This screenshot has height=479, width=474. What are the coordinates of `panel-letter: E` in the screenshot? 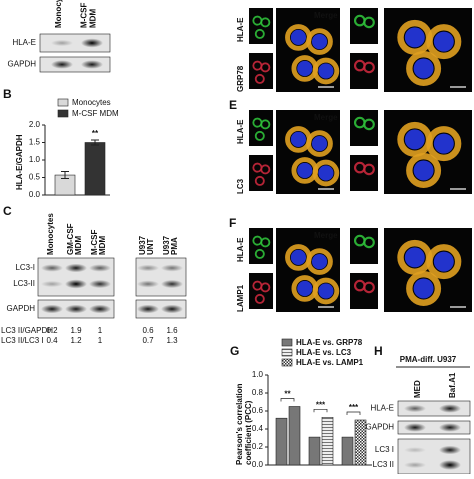 It's located at (233, 105).